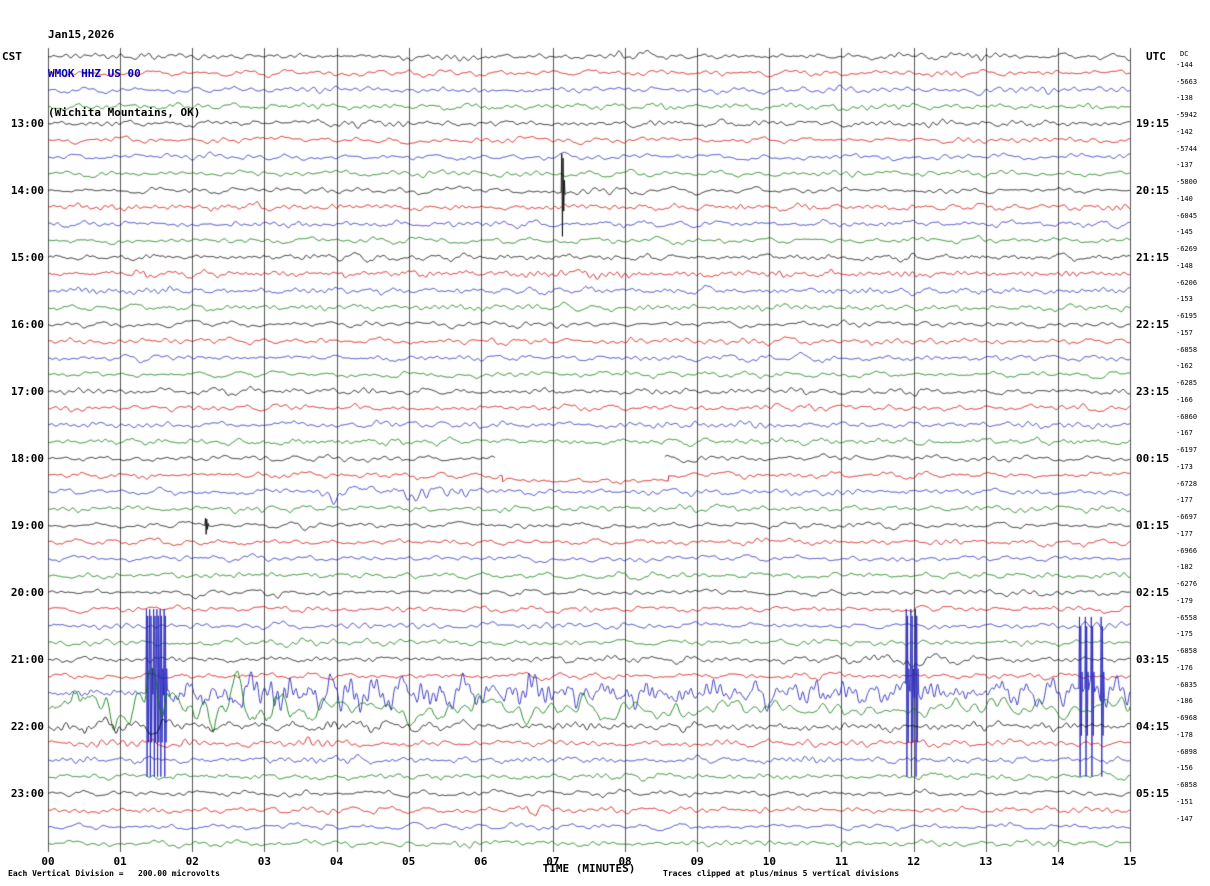 The image size is (1210, 886). What do you see at coordinates (1187, 316) in the screenshot?
I see `dc-value: -6195` at bounding box center [1187, 316].